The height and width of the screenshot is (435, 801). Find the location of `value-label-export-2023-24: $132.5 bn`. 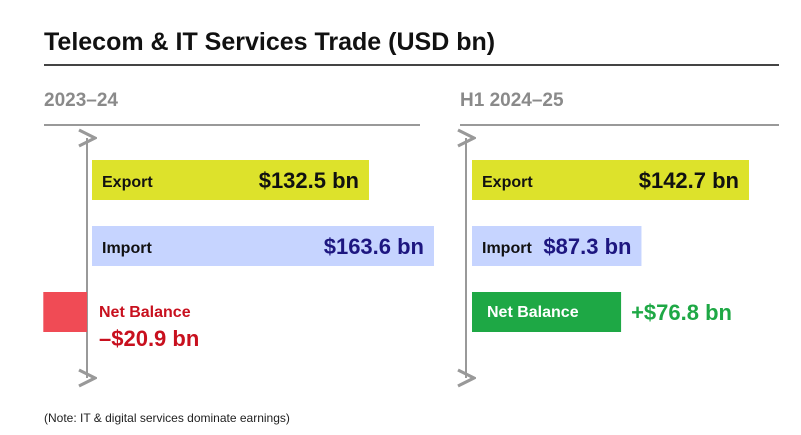

value-label-export-2023-24: $132.5 bn is located at coordinates (309, 180).